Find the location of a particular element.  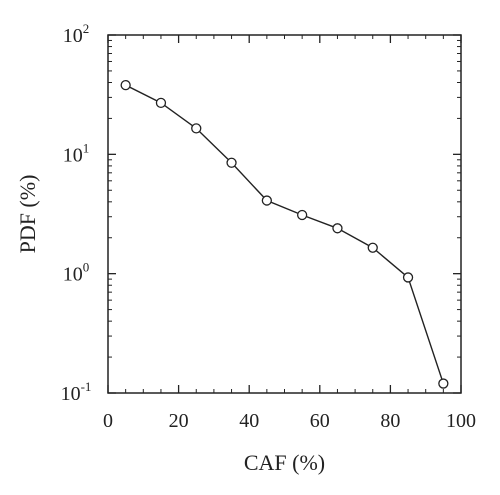

x-tick-label: 60 is located at coordinates (320, 421).